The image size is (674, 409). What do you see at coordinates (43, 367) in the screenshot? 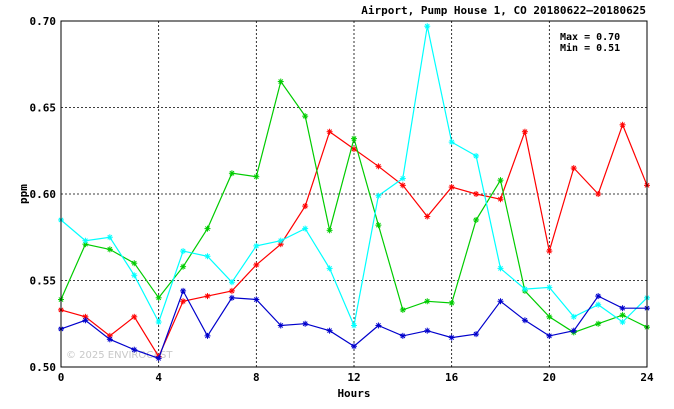
I see `y-tick-label: 0.50` at bounding box center [43, 367].